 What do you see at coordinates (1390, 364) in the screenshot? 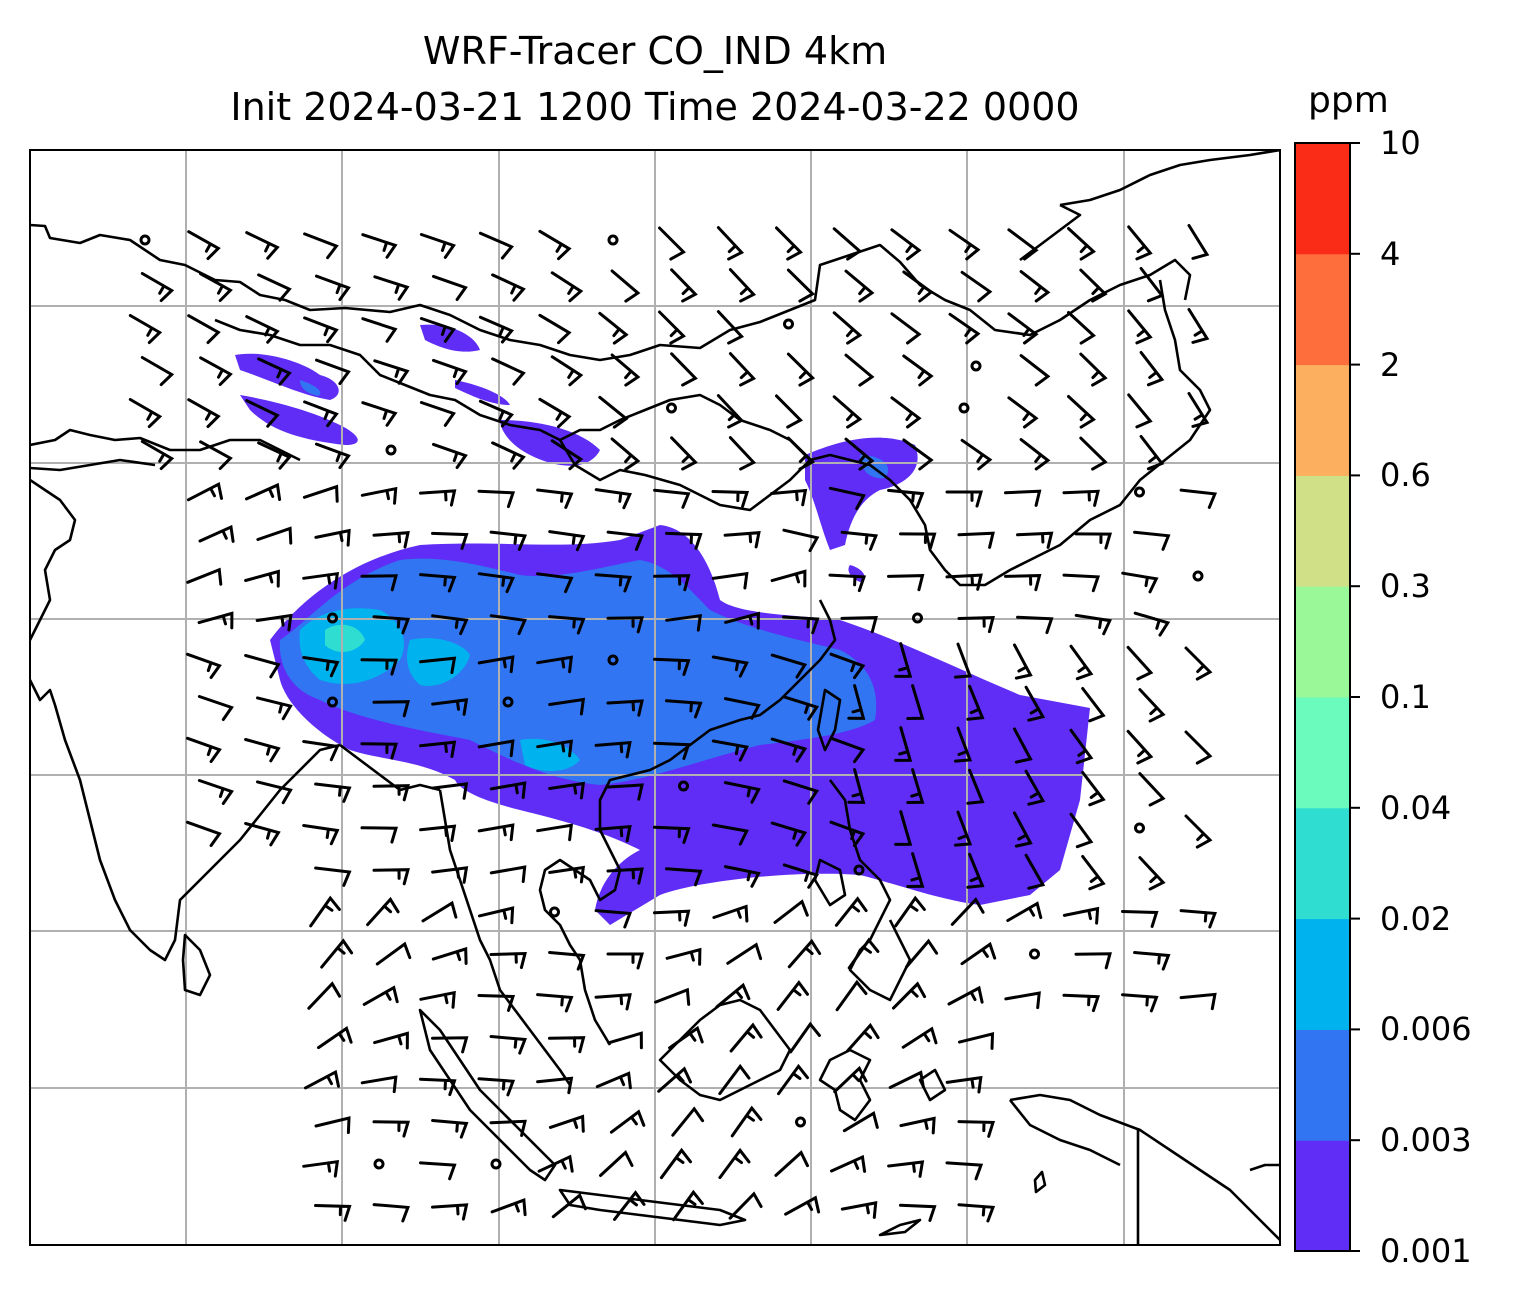
I see `colorbar-tick-label: 2` at bounding box center [1390, 364].